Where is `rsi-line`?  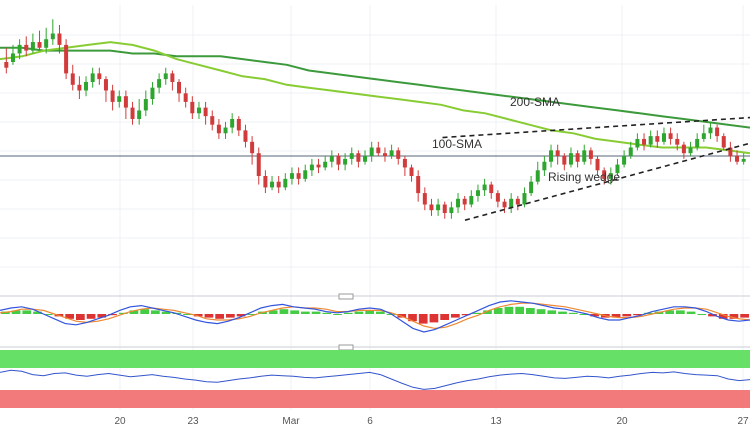
rsi-line is located at coordinates (375, 379).